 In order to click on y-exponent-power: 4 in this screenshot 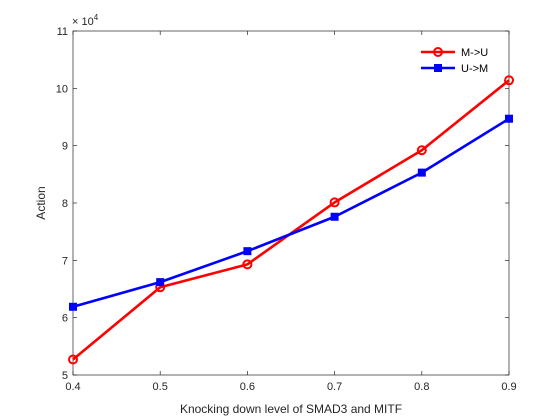, I will do `click(96, 17)`.